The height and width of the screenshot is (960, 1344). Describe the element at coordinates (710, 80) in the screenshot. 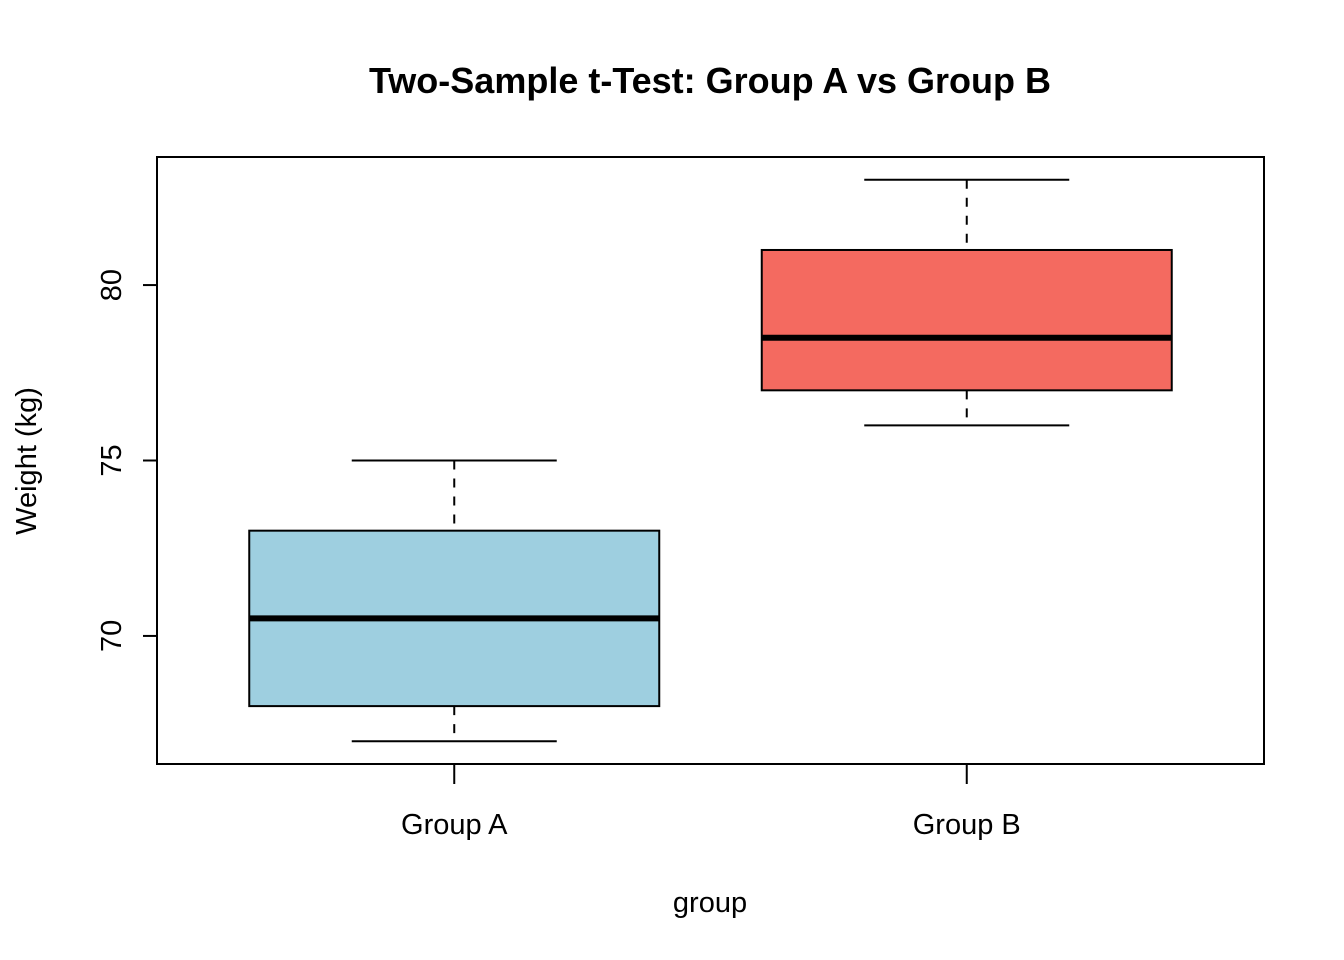

I see `chart-title: Two-Sample t-Test: Group A vs Group B` at that location.